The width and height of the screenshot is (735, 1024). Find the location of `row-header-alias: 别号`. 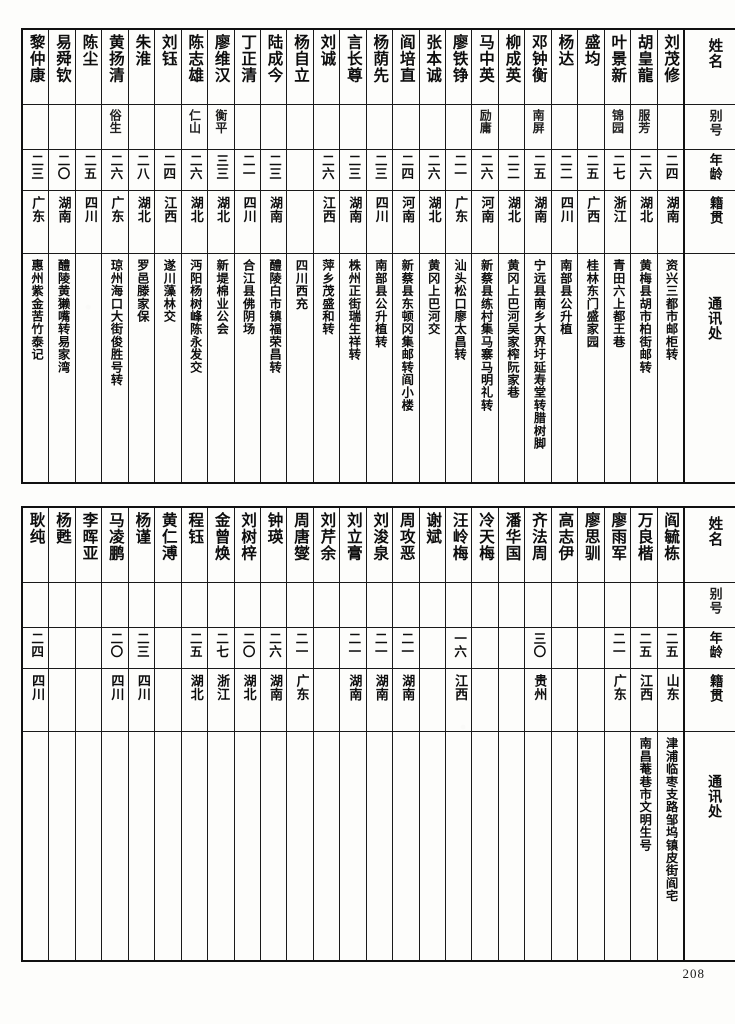

row-header-alias: 别号 is located at coordinates (708, 605).